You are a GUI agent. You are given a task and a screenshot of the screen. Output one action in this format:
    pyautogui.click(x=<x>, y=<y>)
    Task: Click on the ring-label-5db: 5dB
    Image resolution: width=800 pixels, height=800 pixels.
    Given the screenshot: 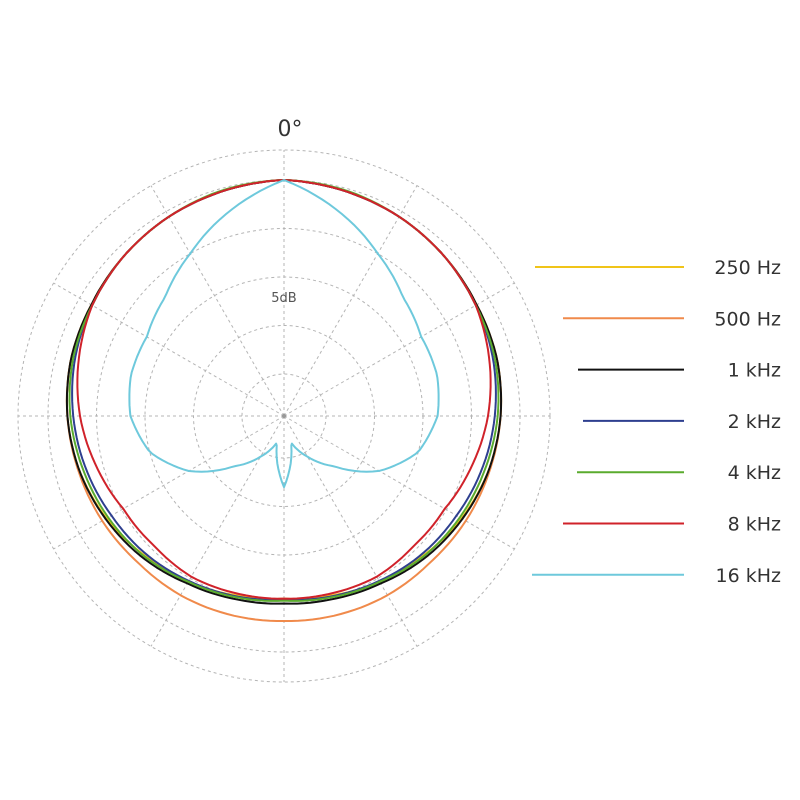 What is the action you would take?
    pyautogui.click(x=283, y=298)
    